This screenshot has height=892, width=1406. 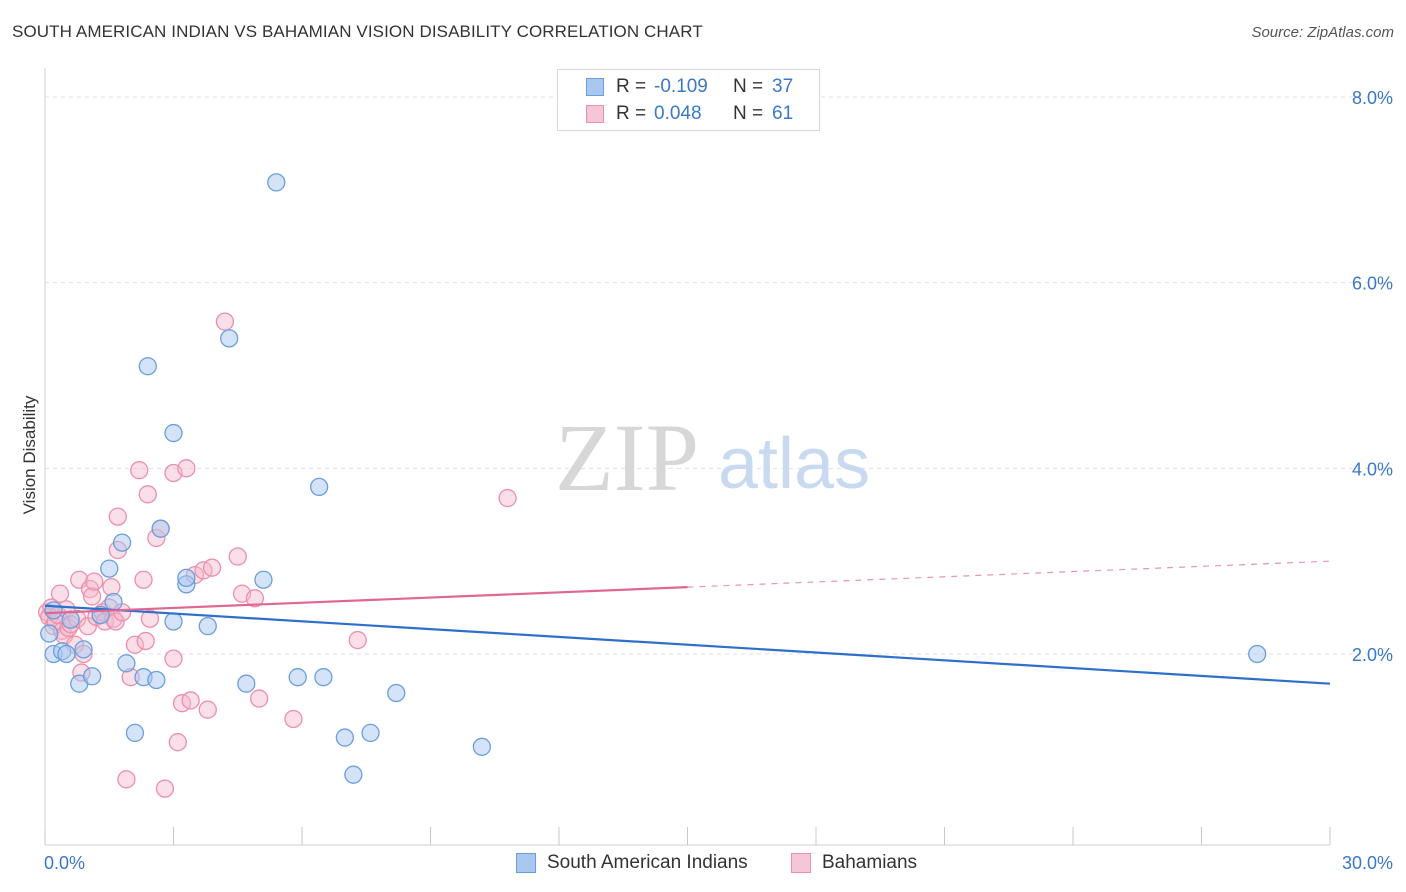 I want to click on correlation-legend: R = -0.109 N = 37 R = 0.048 N = 61, so click(x=688, y=100).